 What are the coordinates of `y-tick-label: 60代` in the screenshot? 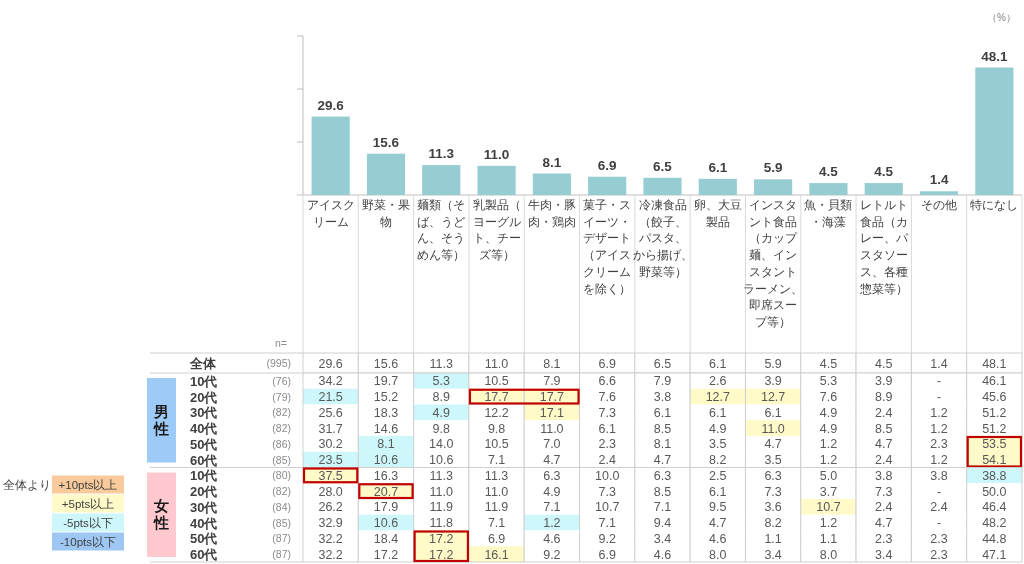 It's located at (204, 555).